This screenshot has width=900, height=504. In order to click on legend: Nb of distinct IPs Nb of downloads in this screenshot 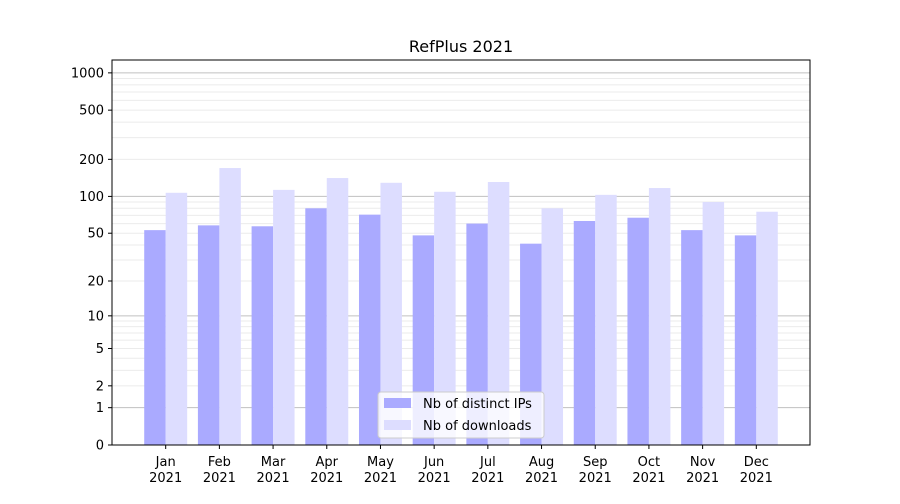, I will do `click(461, 415)`.